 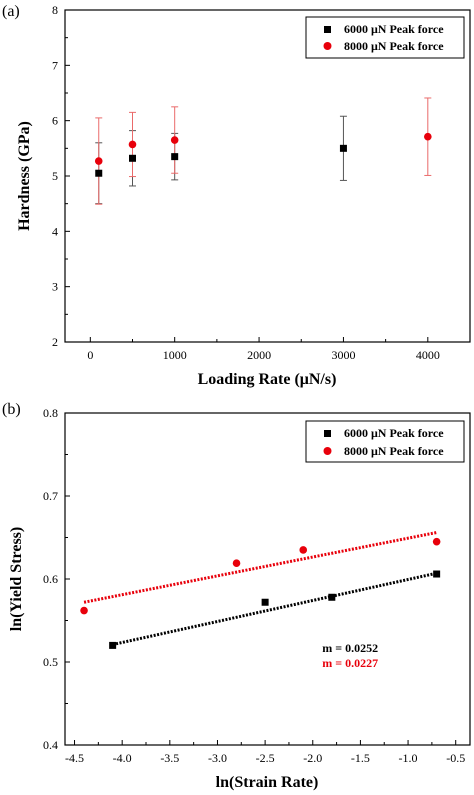 I want to click on x-tick-label: 3000, so click(x=343, y=355).